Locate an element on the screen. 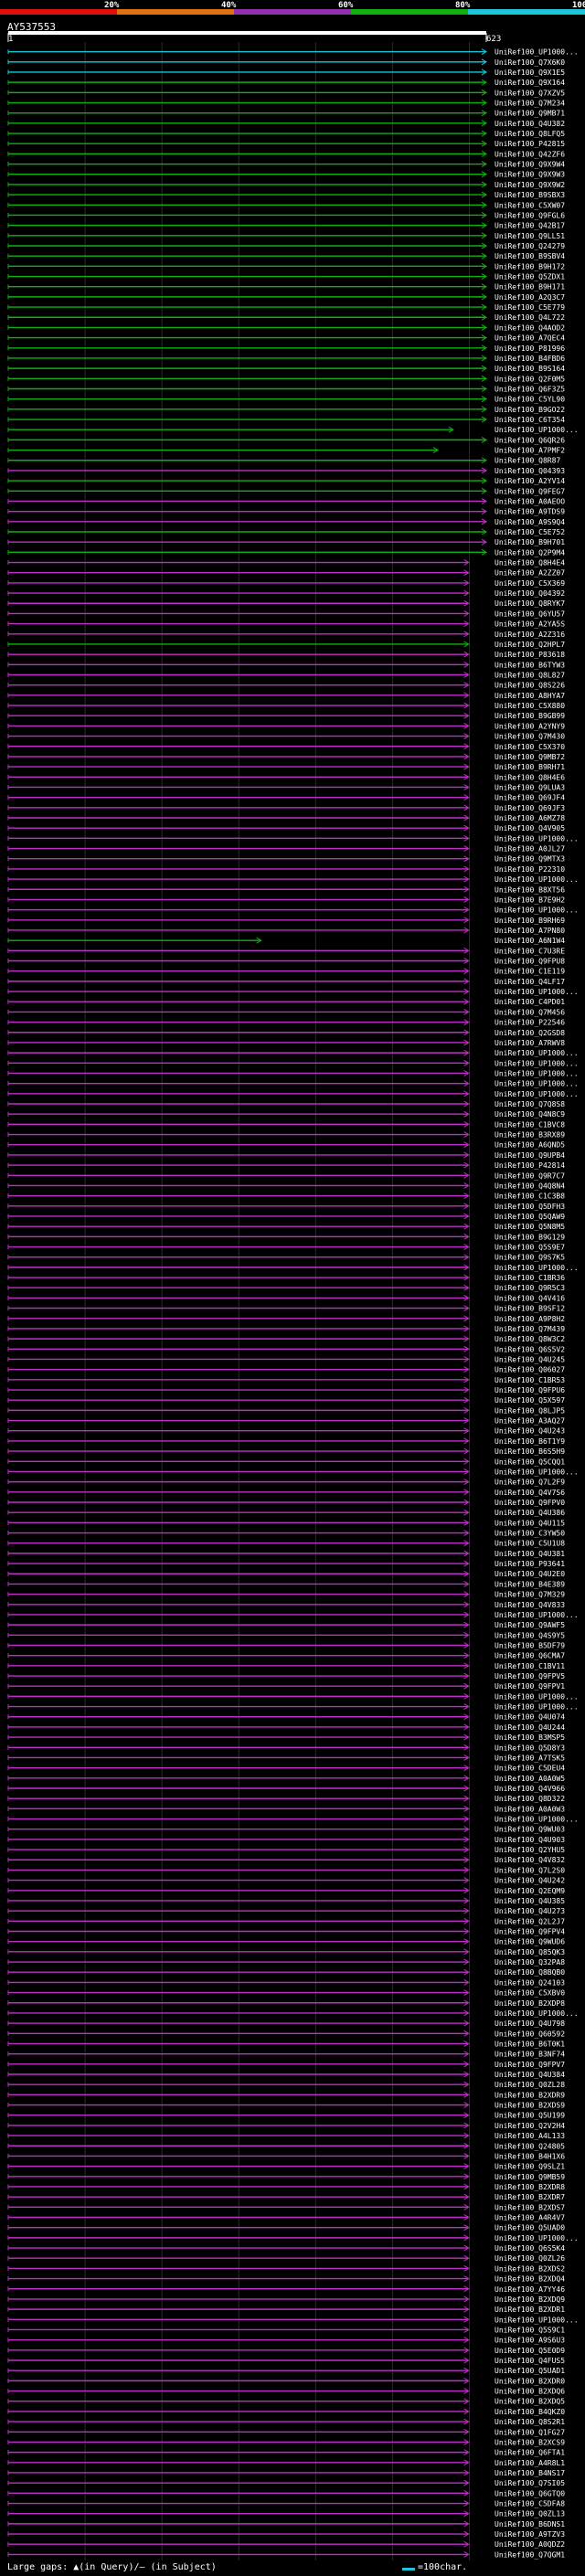 This screenshot has height=2576, width=585. hit-row: UniRef100_Q9FPV7 is located at coordinates (286, 2065).